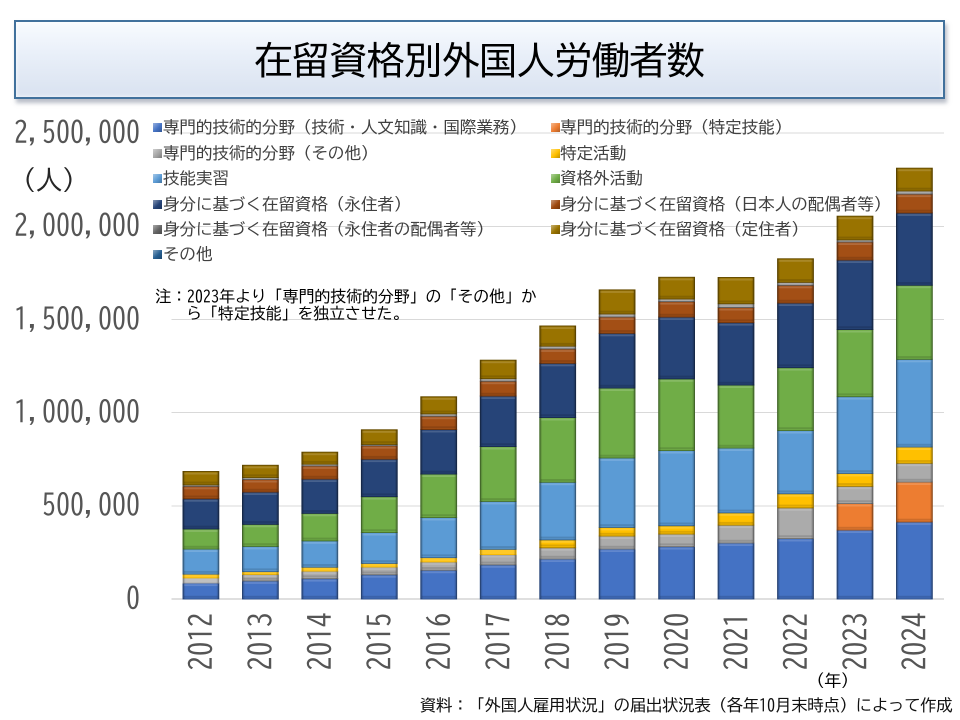  What do you see at coordinates (77, 132) in the screenshot?
I see `svg-text: 2,500,000` at bounding box center [77, 132].